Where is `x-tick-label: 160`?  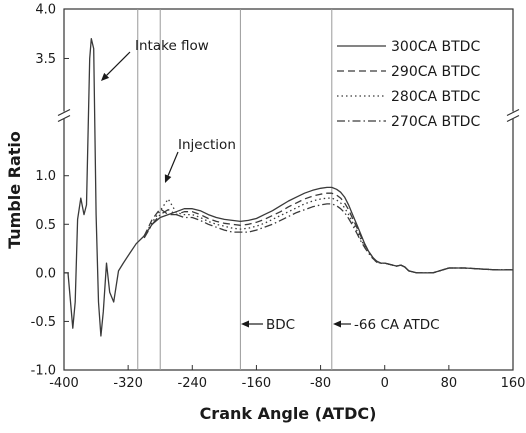 x-tick-label: 160 is located at coordinates (513, 383).